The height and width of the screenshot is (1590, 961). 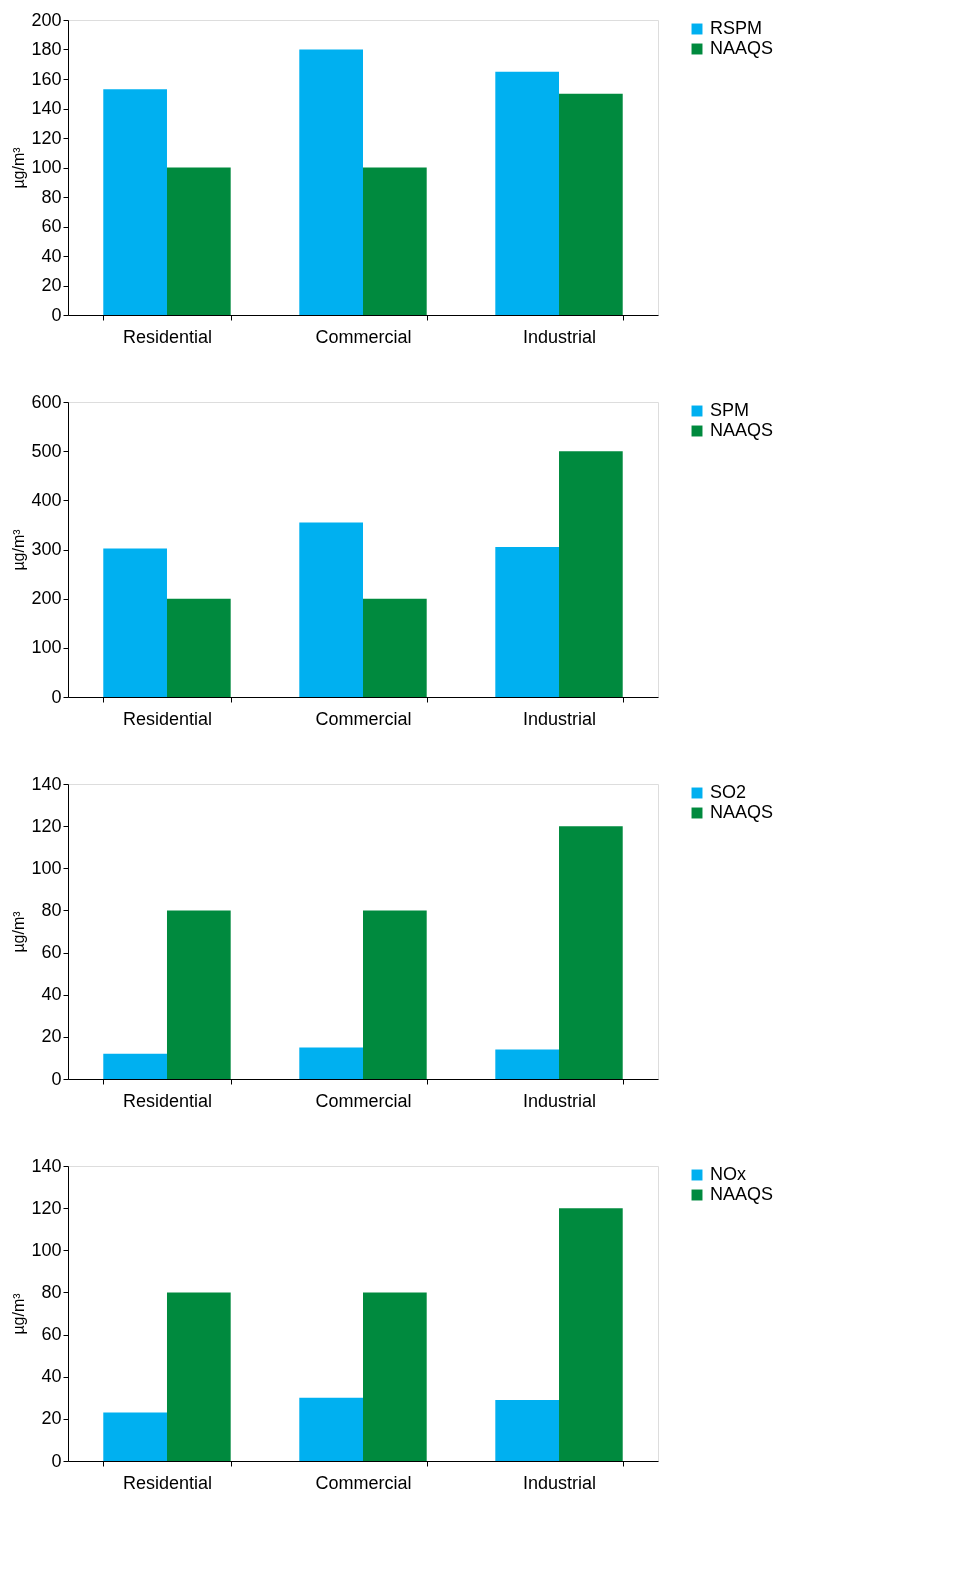 I want to click on y-tick-label: 300, so click(x=46, y=549).